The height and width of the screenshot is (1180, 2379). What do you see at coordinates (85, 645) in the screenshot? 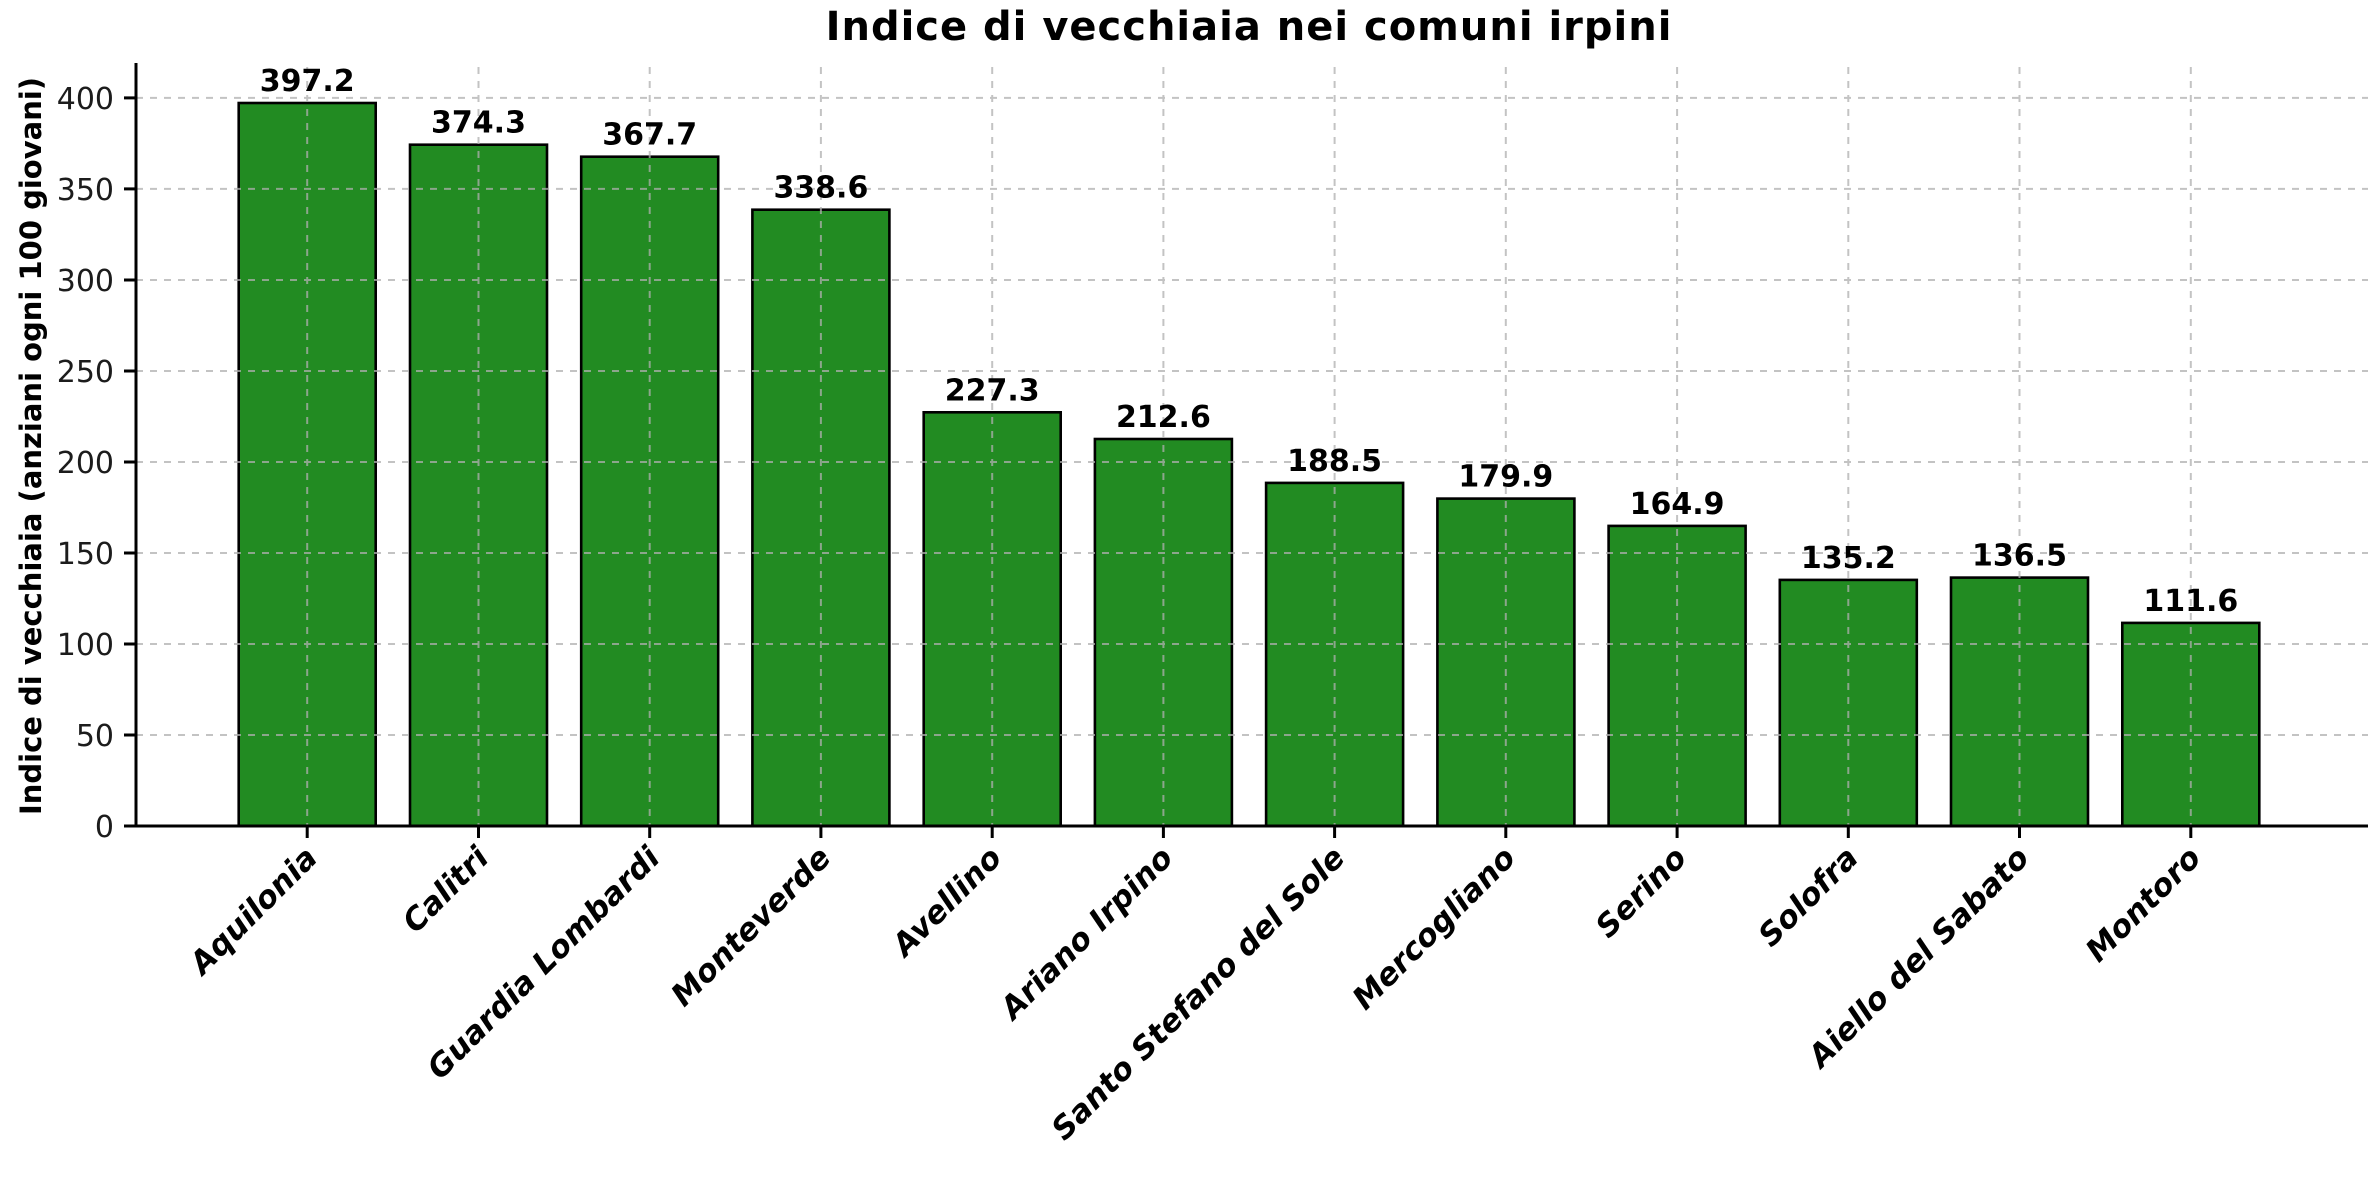
I see `y-tick-label-100: 100` at bounding box center [85, 645].